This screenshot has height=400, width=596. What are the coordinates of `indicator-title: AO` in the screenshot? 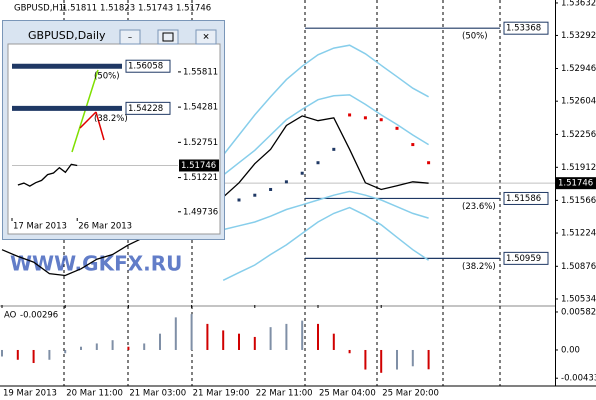 It's located at (10, 316).